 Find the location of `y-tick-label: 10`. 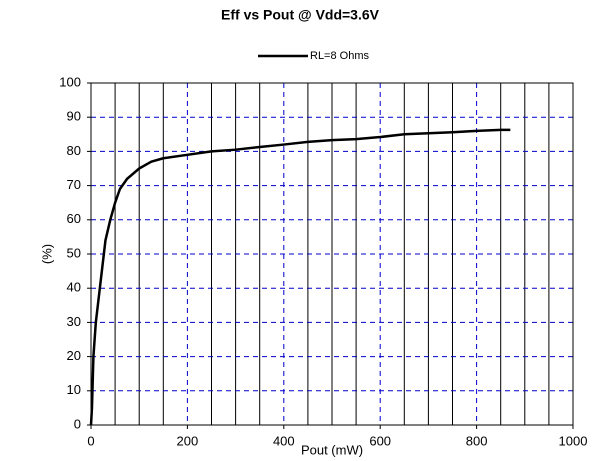

y-tick-label: 10 is located at coordinates (74, 389).